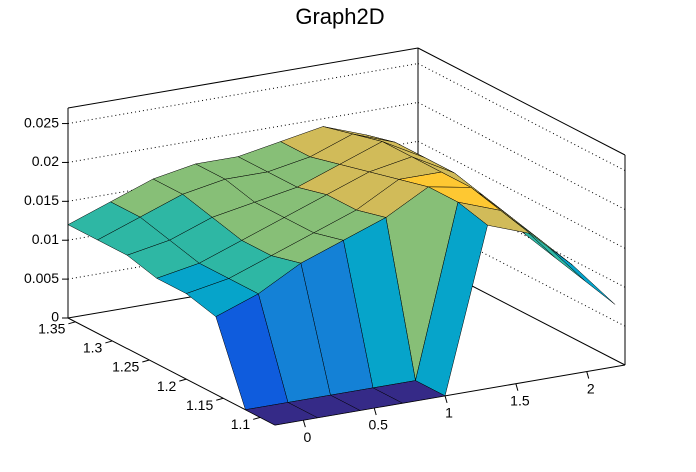 This screenshot has width=696, height=472. What do you see at coordinates (55, 317) in the screenshot?
I see `z-tick-label: 0` at bounding box center [55, 317].